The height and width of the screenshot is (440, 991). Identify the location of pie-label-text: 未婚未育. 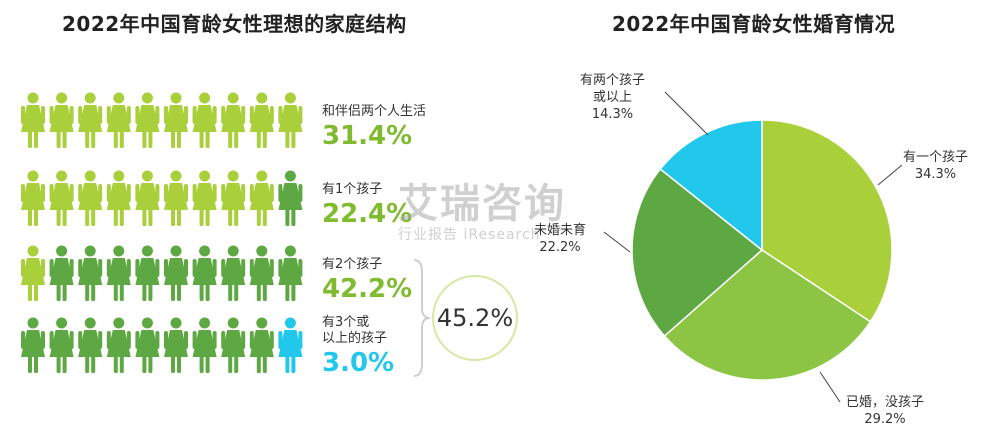
(560, 230).